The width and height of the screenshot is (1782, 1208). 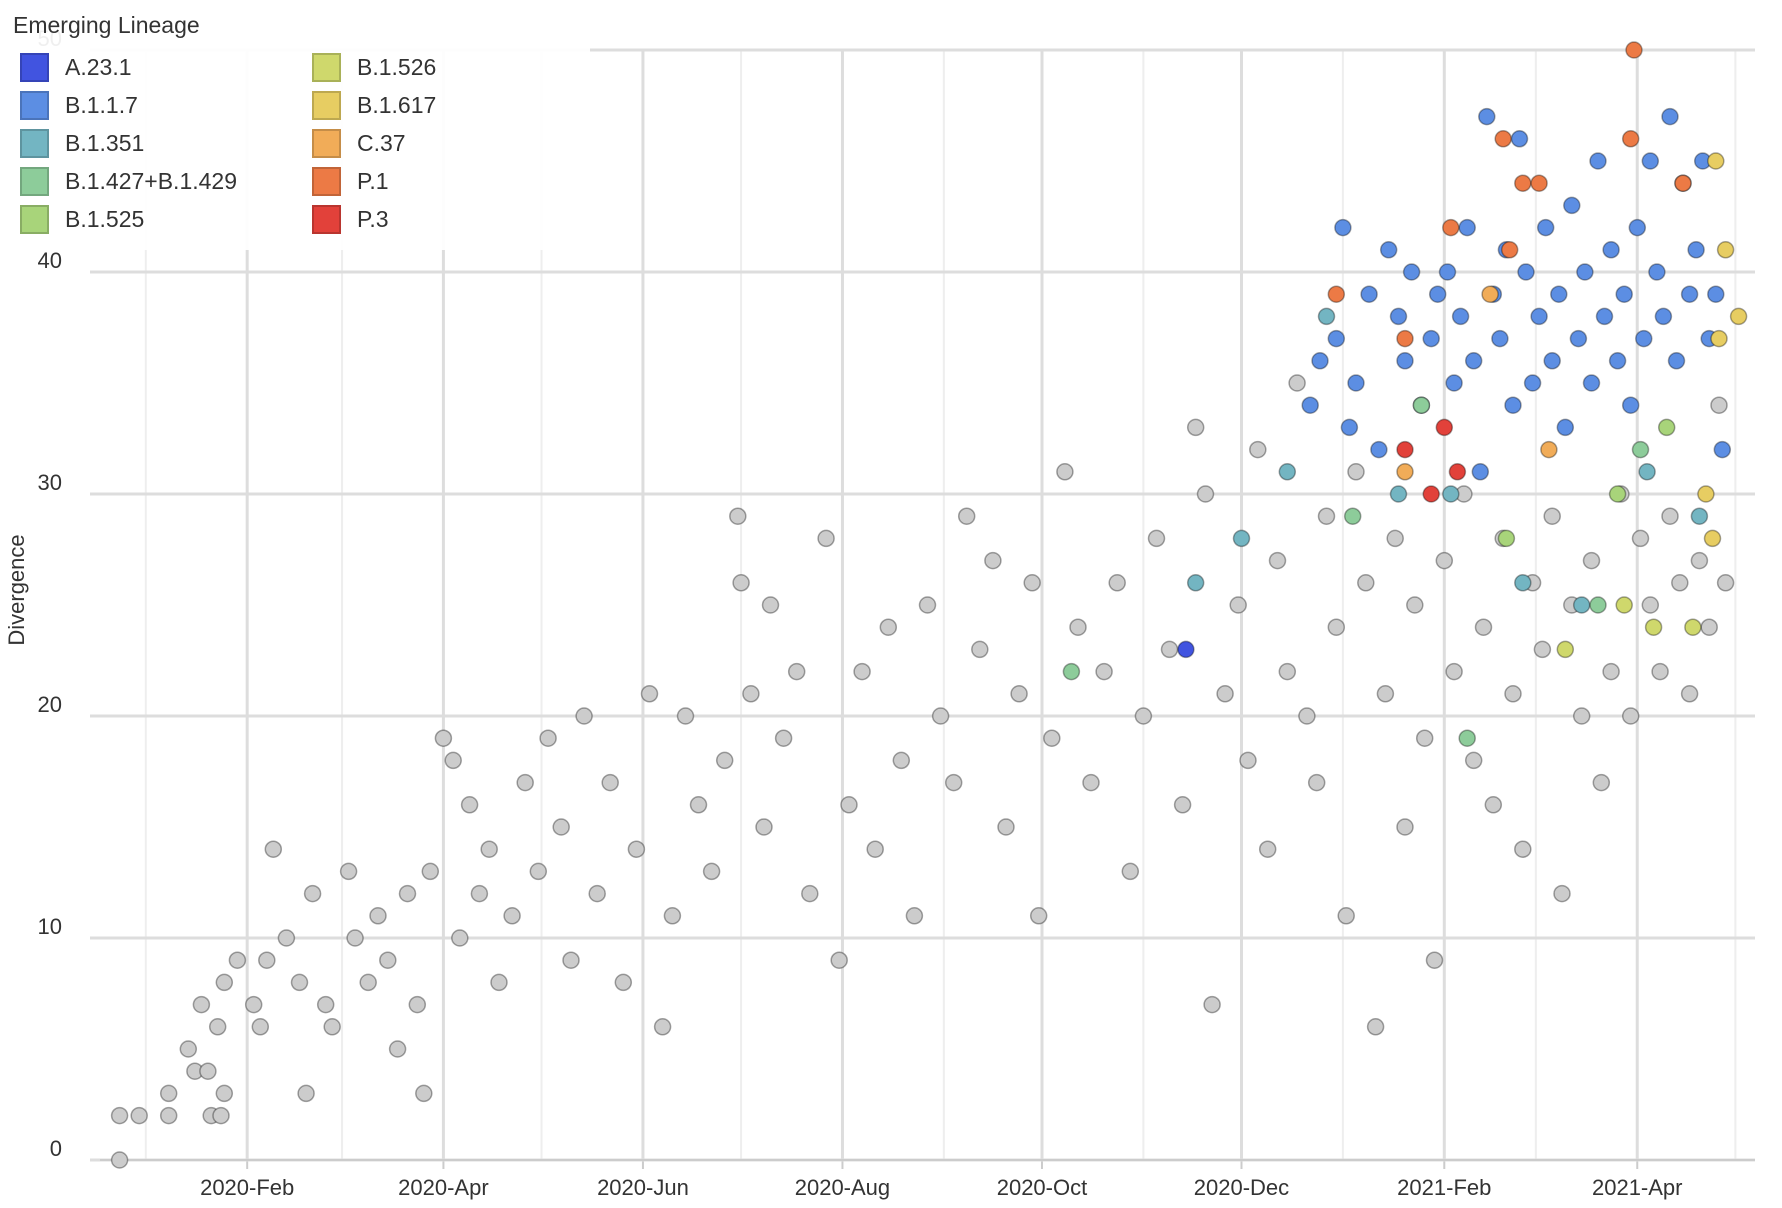 What do you see at coordinates (1444, 1187) in the screenshot?
I see `x-tick-label: 2021-Feb` at bounding box center [1444, 1187].